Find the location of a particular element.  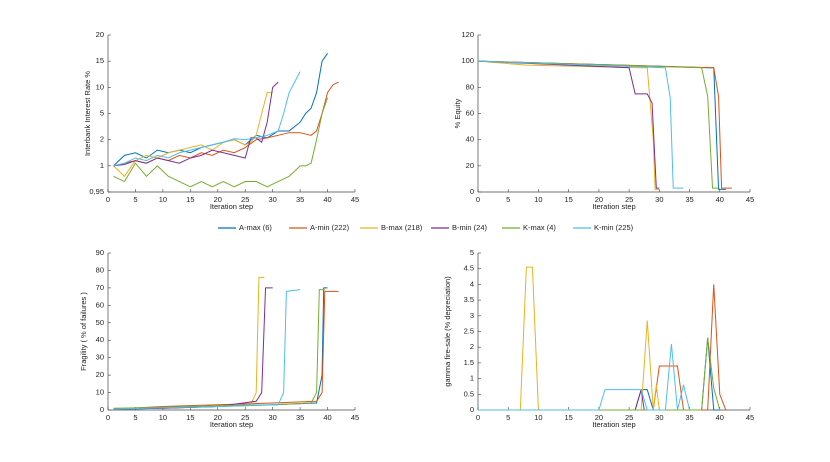

y-tick-label: 1.5 is located at coordinates (469, 362).